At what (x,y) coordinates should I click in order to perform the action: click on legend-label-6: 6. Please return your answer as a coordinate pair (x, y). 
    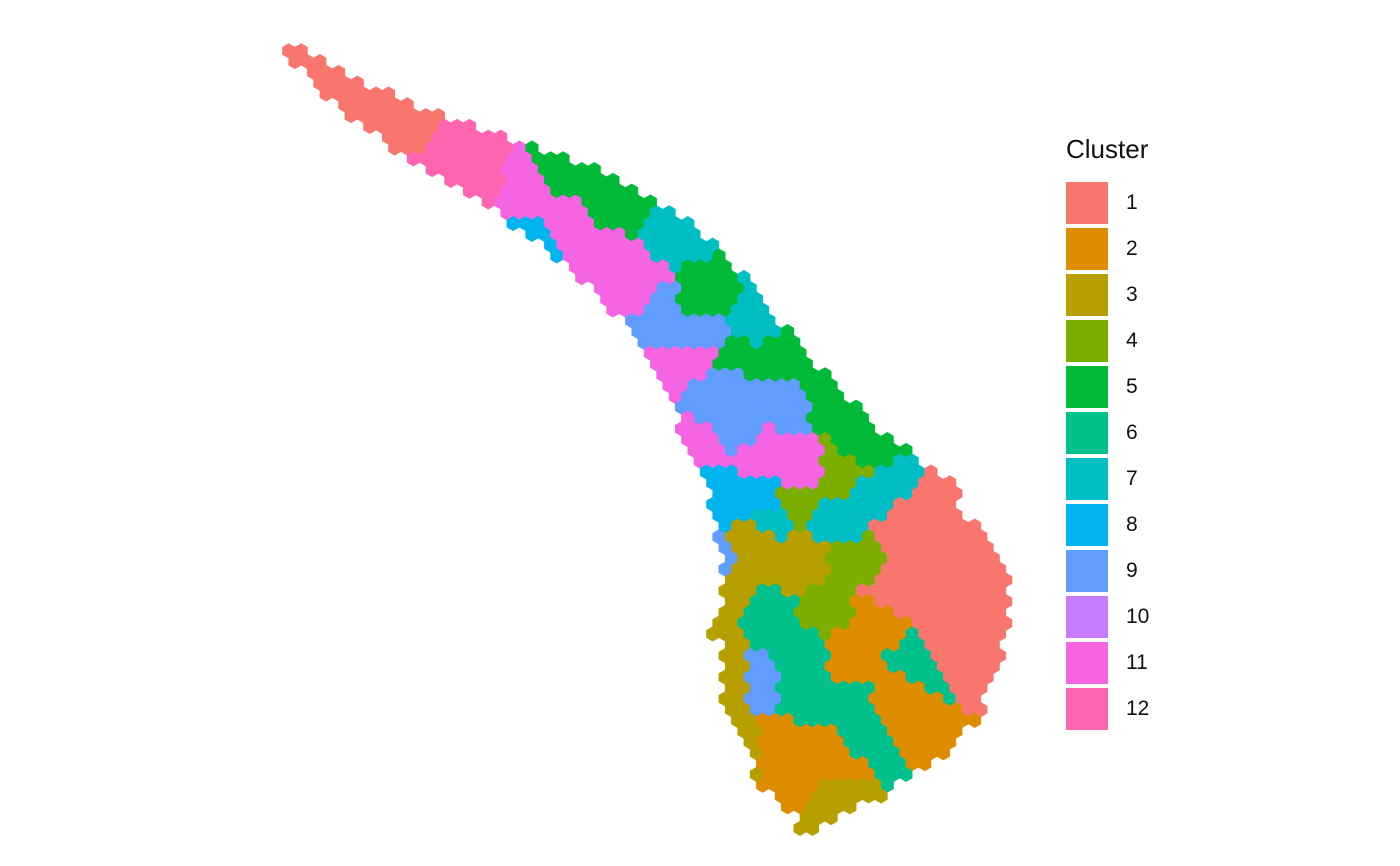
    Looking at the image, I should click on (1132, 432).